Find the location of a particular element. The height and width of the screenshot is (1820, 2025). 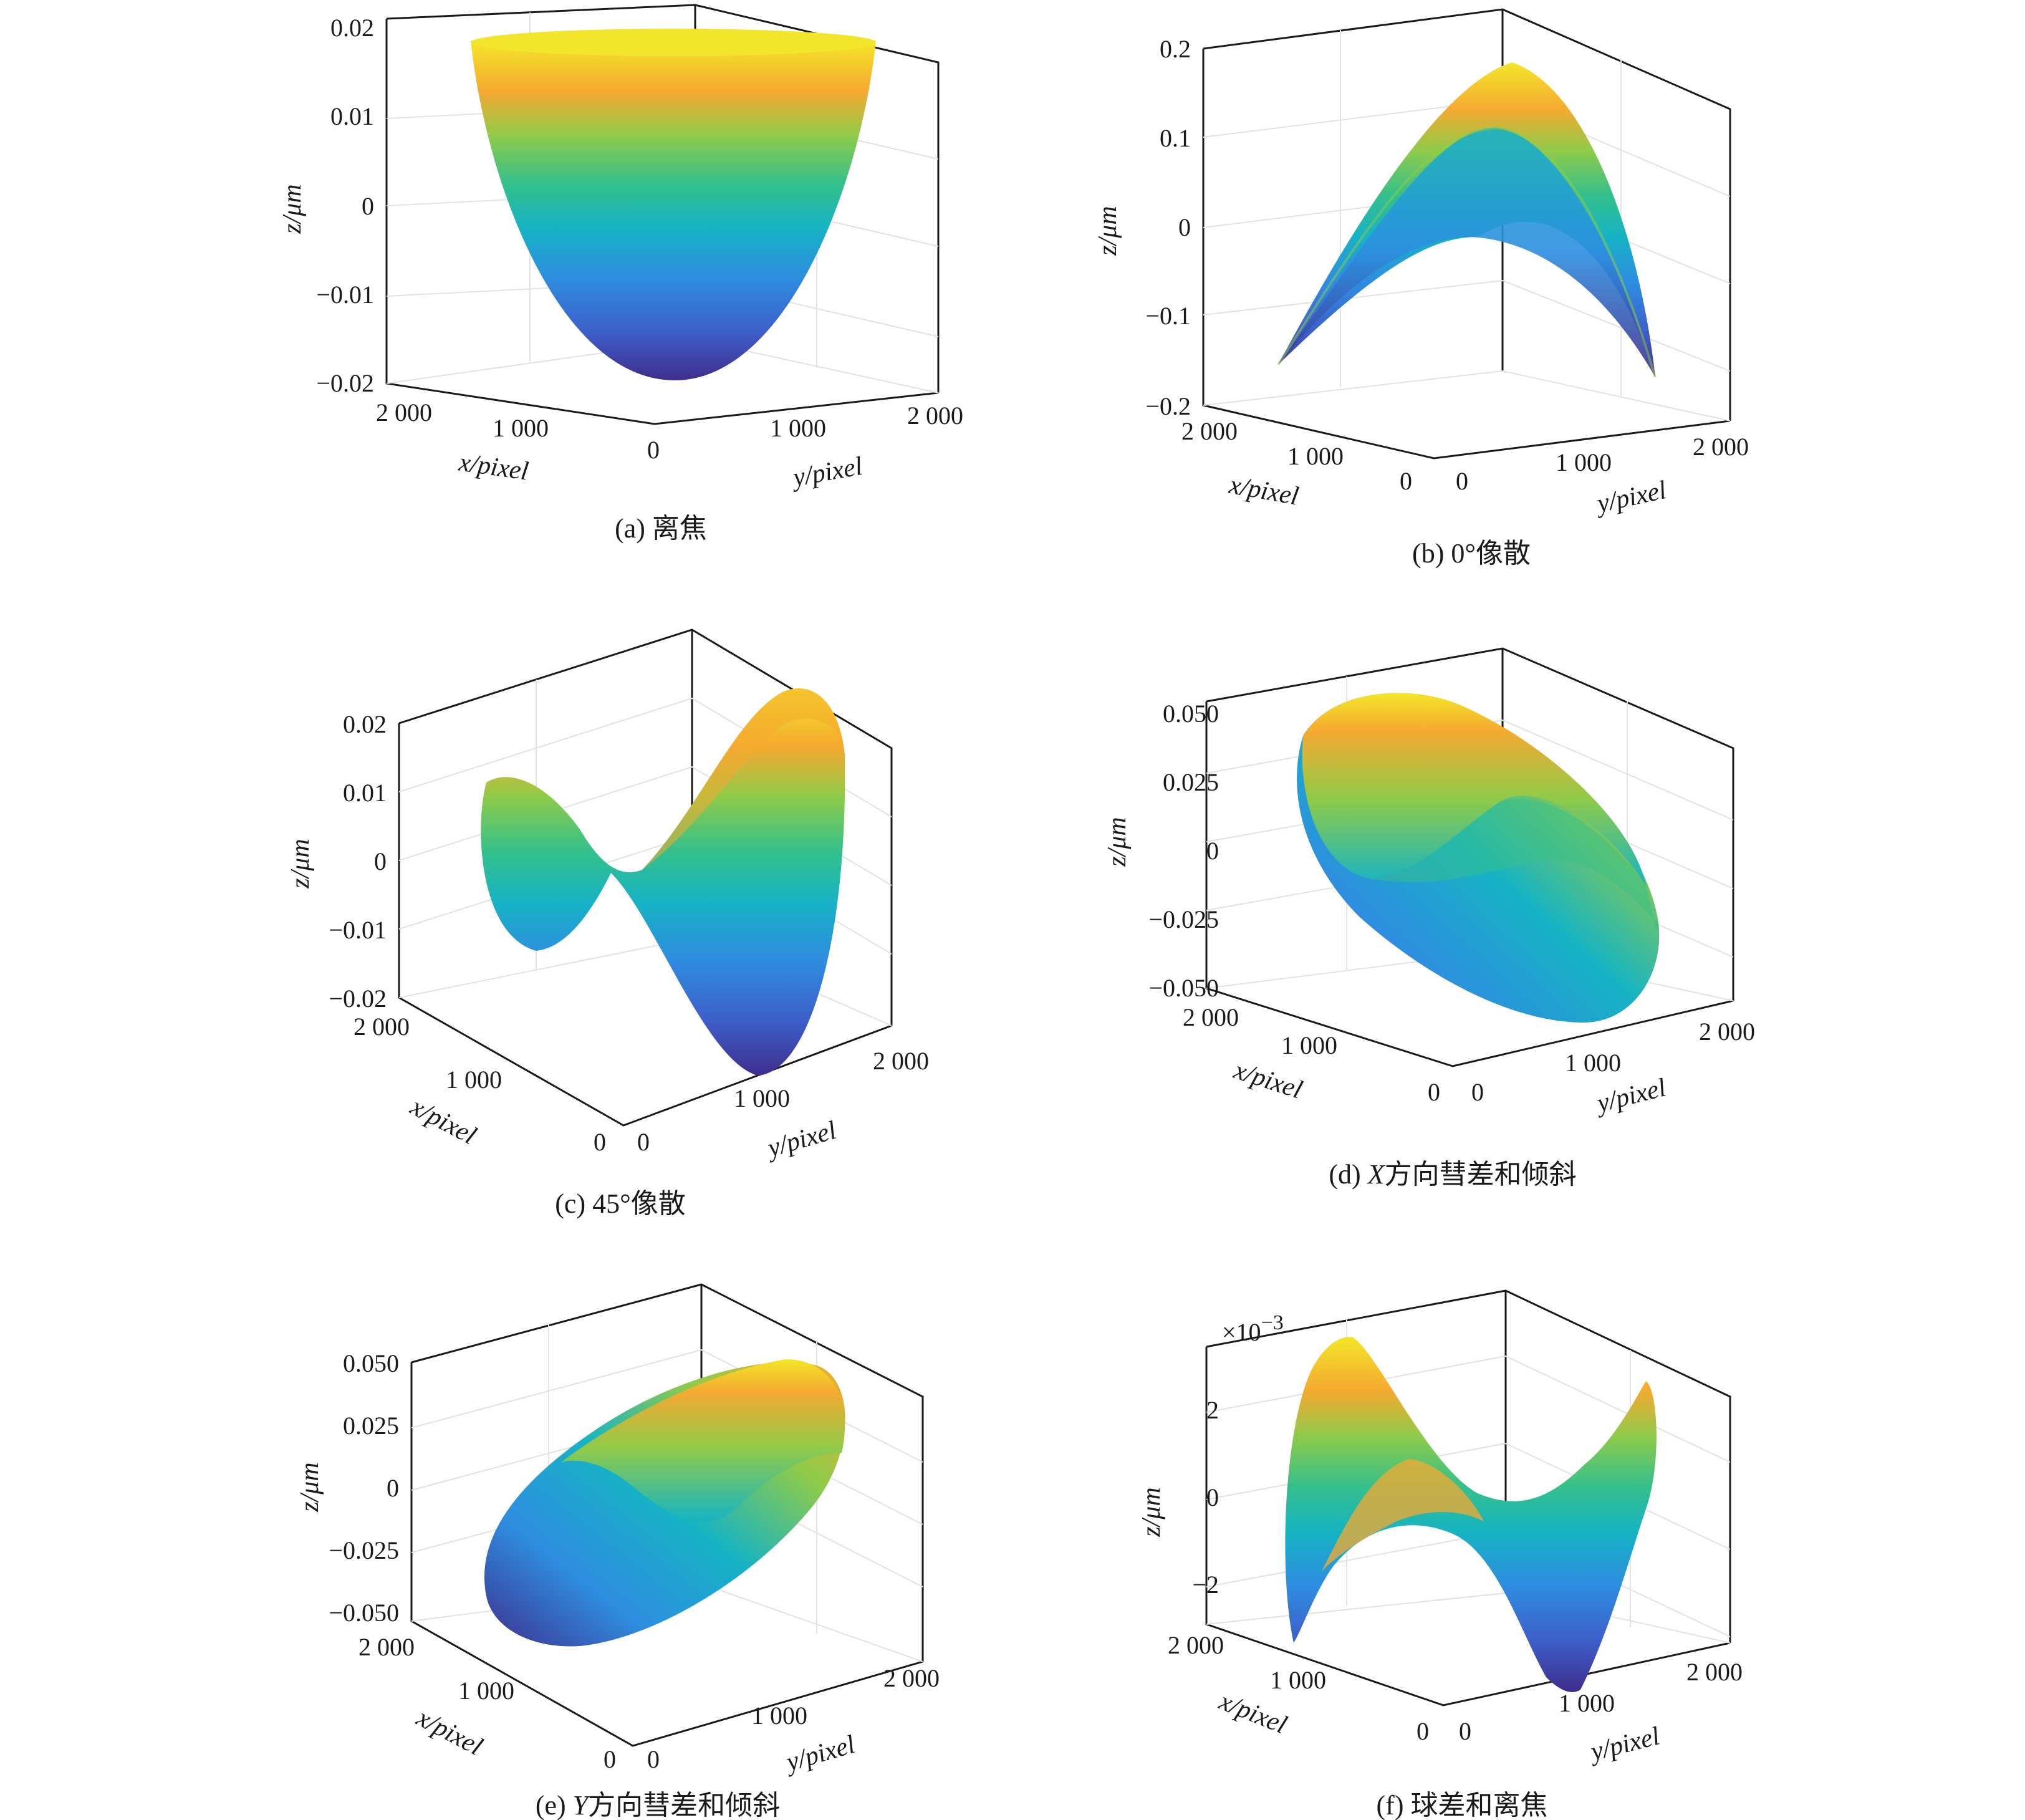

panel-f-xtick-2: 0 is located at coordinates (1423, 1731).